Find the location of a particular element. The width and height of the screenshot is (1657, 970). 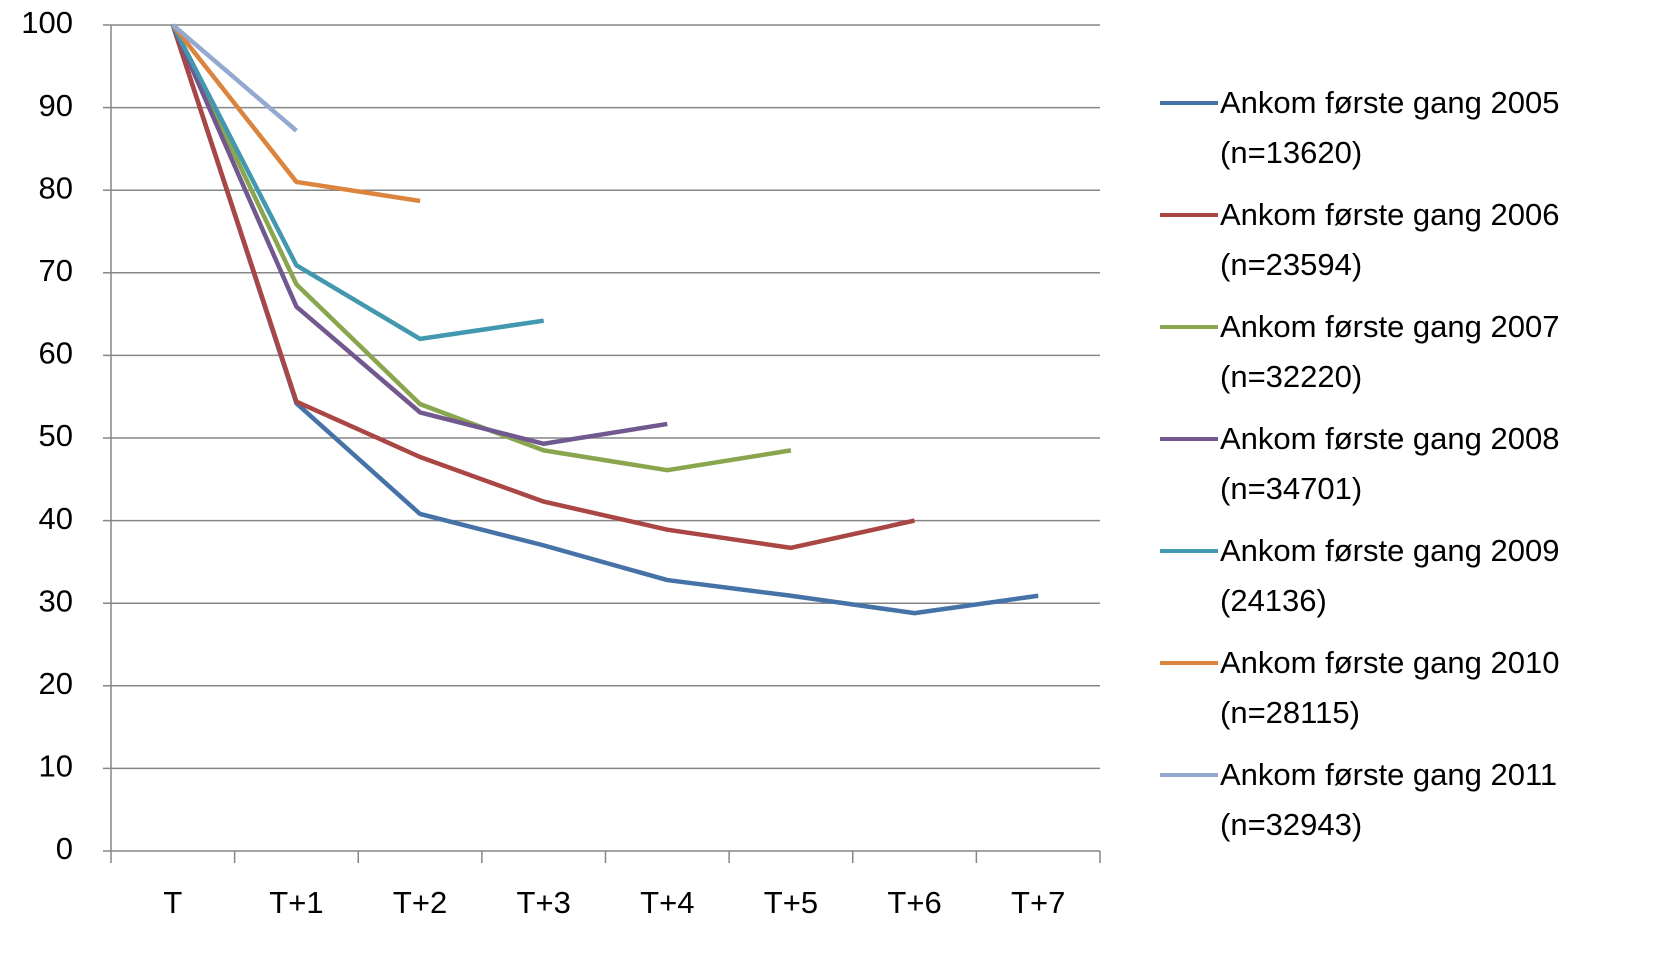

legend-item: Ankom første gang 2007 (n=32220) is located at coordinates (1400, 358).